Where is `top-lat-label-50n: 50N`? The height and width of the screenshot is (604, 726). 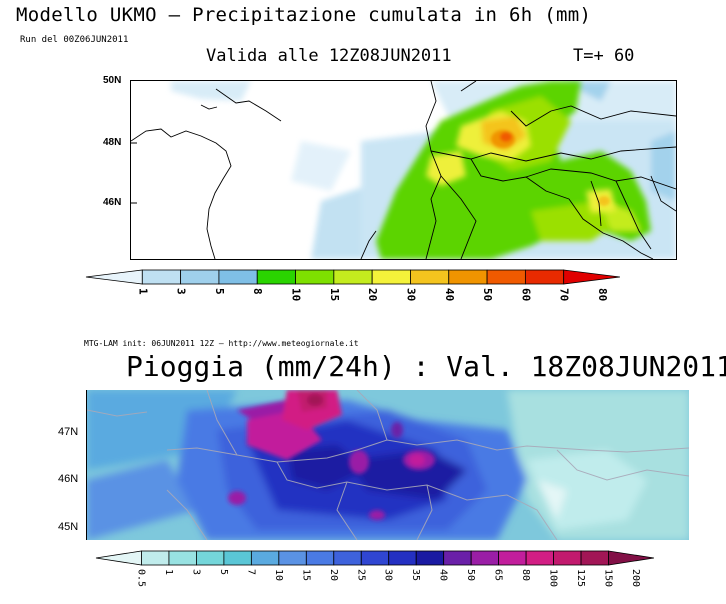 top-lat-label-50n: 50N is located at coordinates (112, 80).